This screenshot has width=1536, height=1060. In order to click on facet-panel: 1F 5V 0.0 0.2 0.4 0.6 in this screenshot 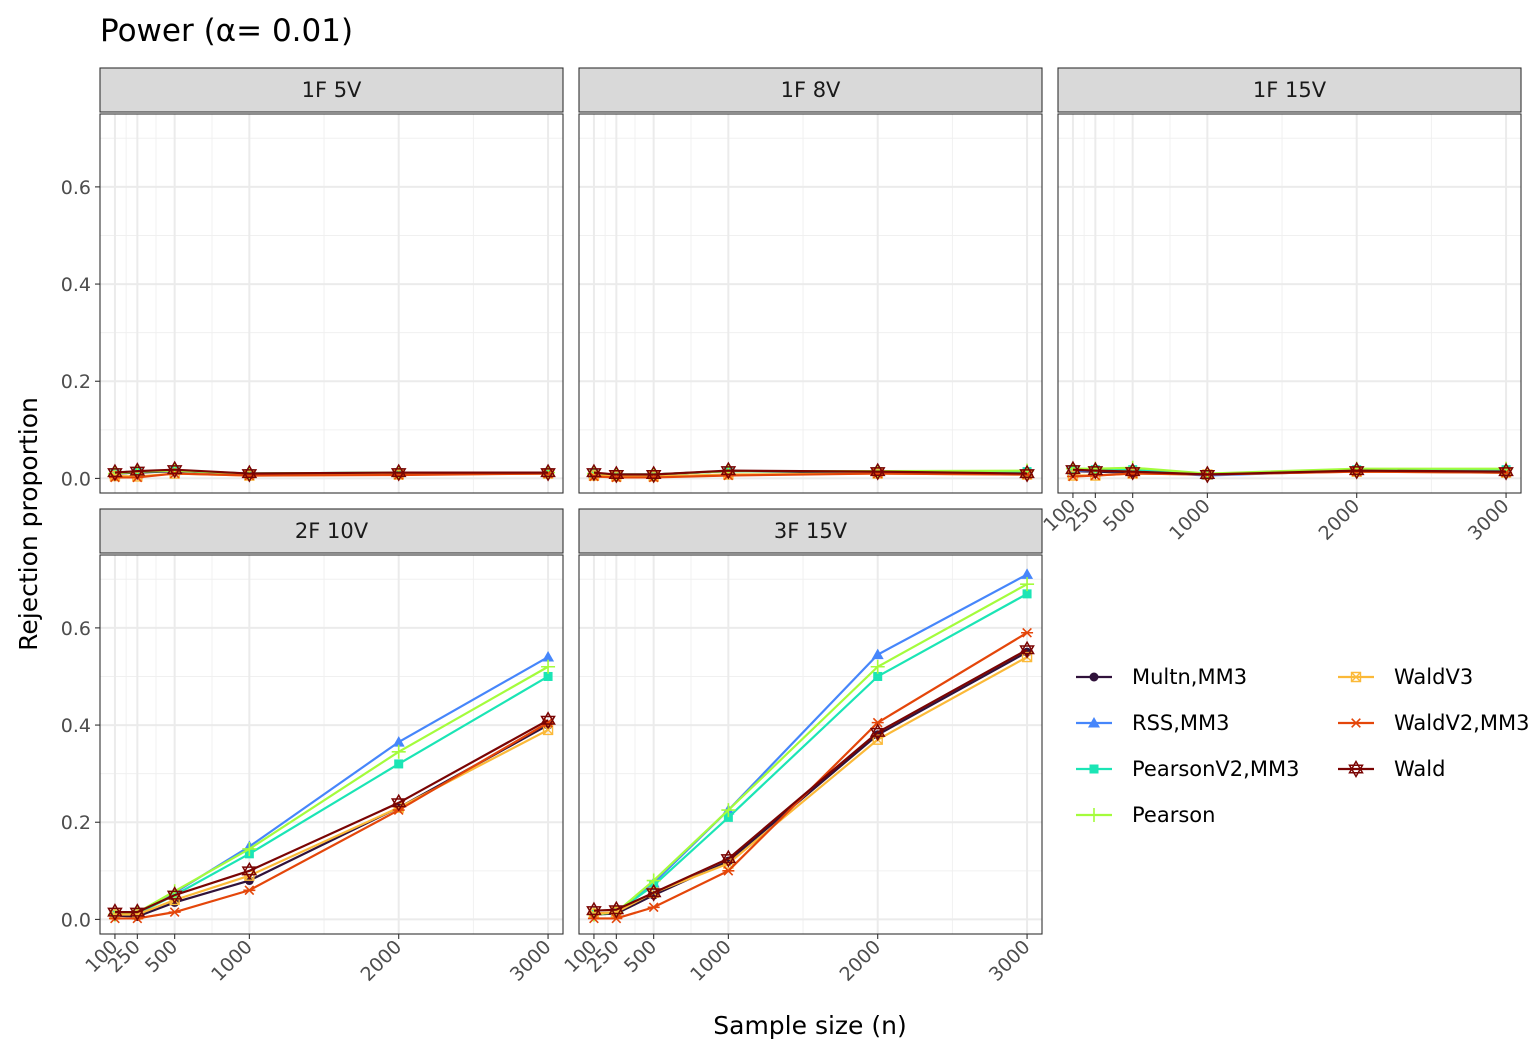, I will do `click(312, 280)`.